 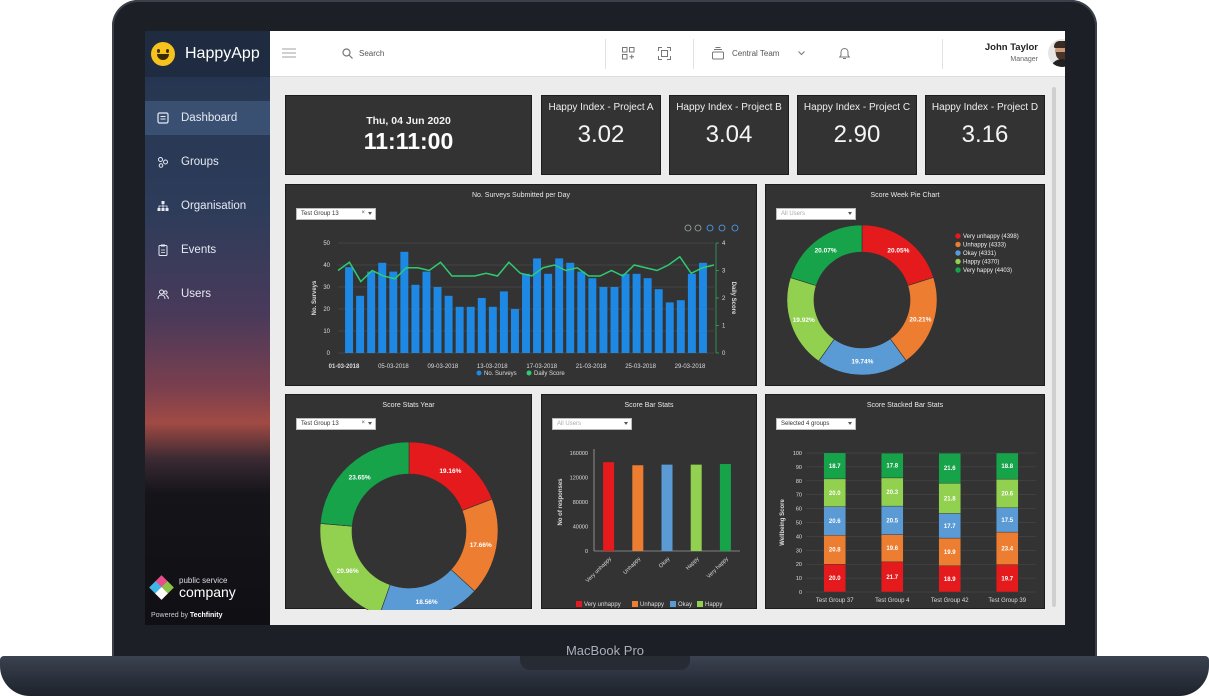 I want to click on hamburger-menu-icon, so click(x=289, y=53).